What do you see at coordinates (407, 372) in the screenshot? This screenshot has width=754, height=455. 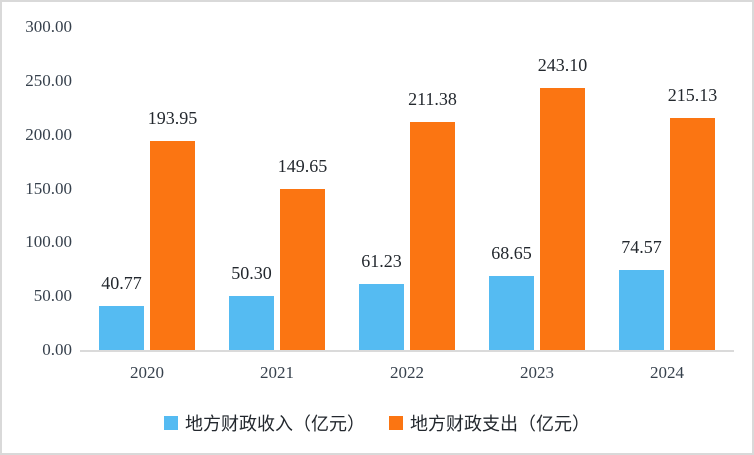 I see `x-axis-category-label: 2022` at bounding box center [407, 372].